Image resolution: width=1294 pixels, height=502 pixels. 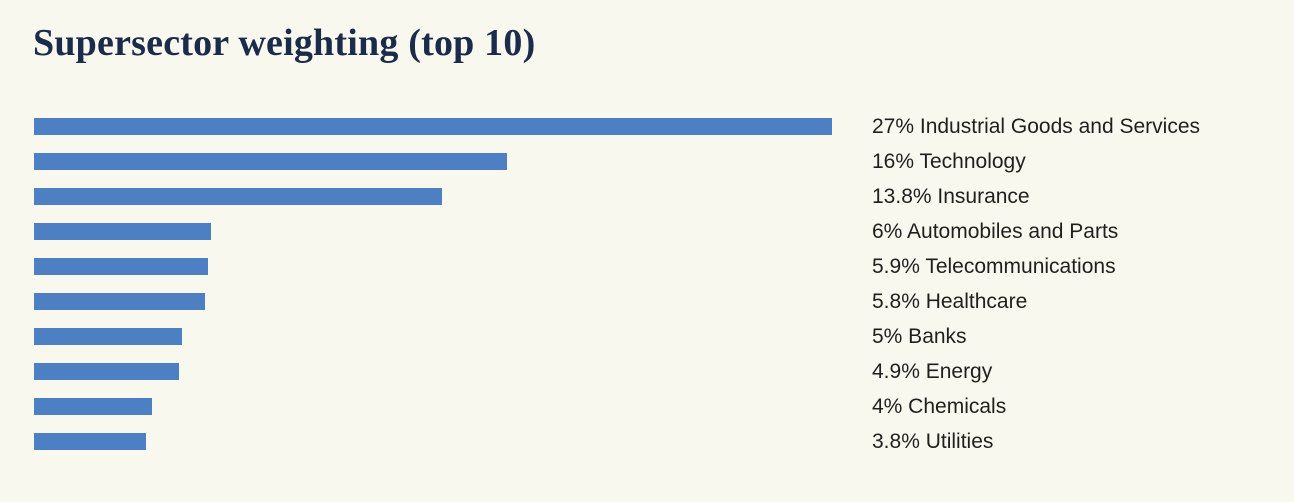 What do you see at coordinates (939, 406) in the screenshot?
I see `bar-label: 4% Chemicals` at bounding box center [939, 406].